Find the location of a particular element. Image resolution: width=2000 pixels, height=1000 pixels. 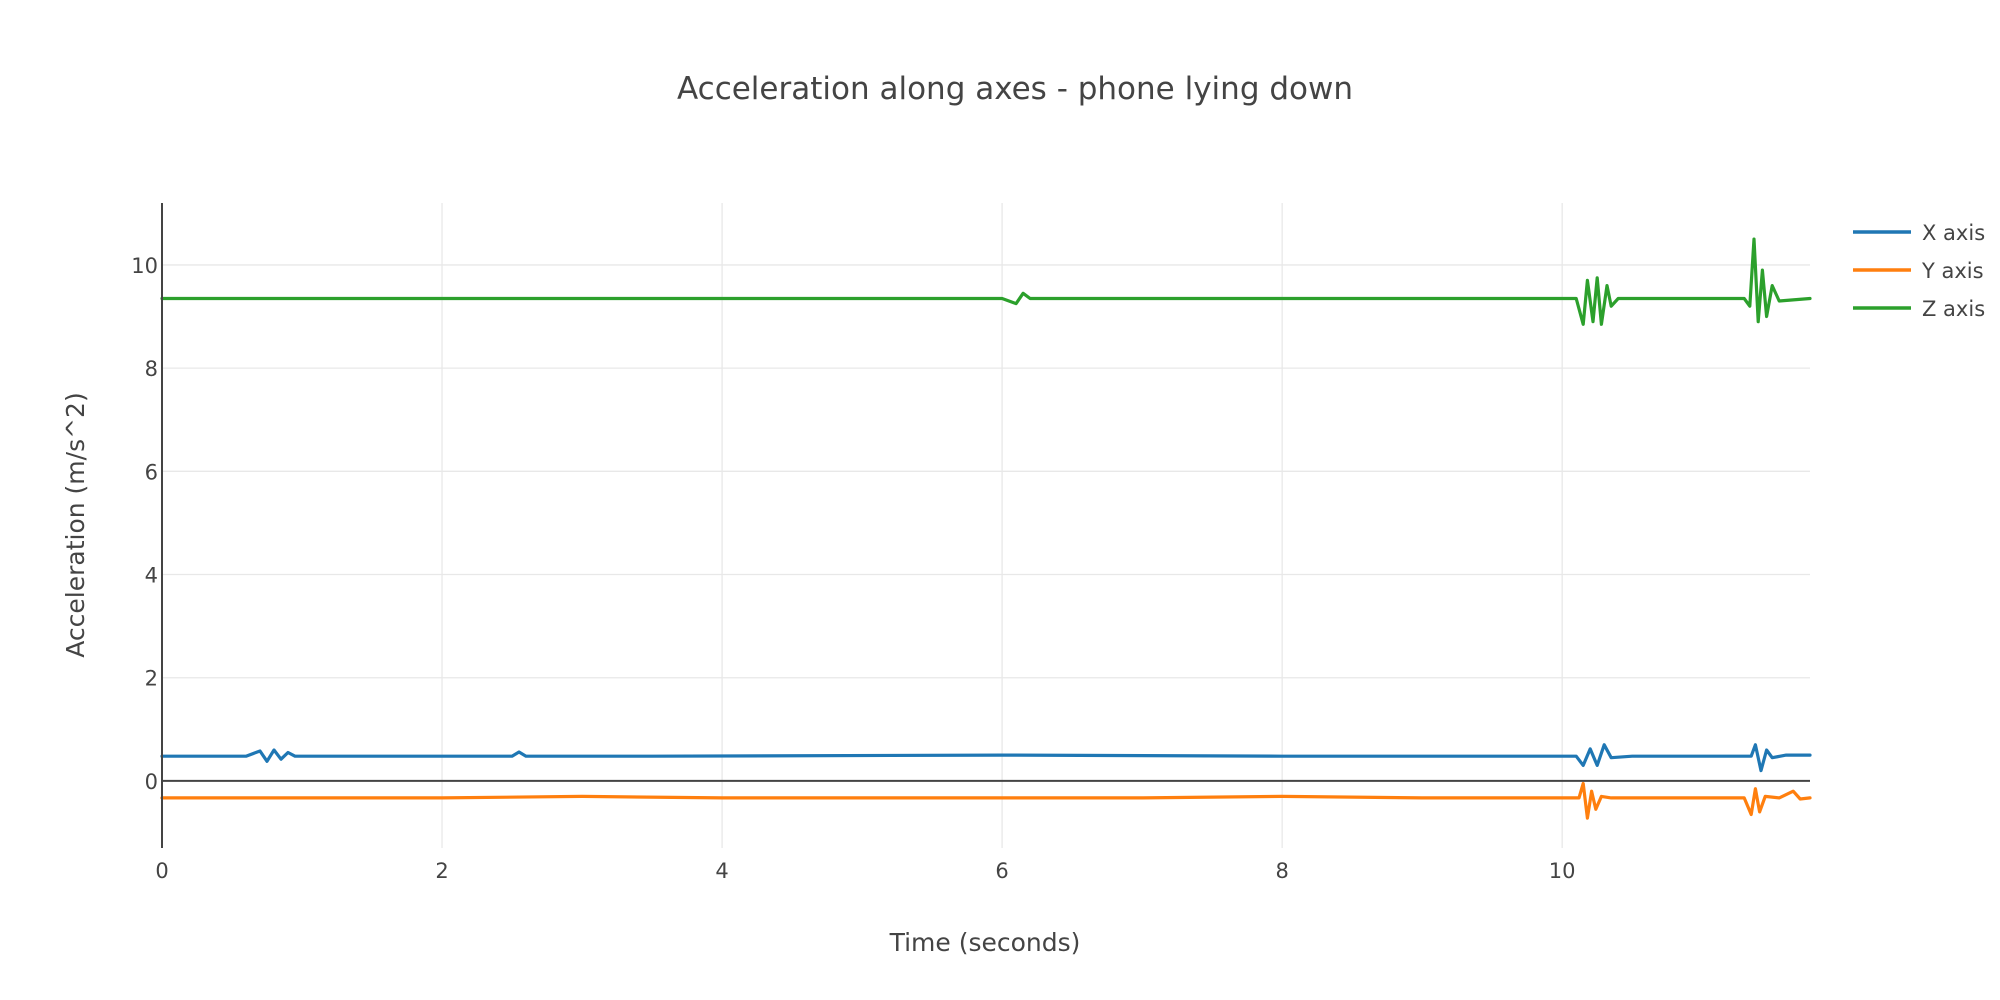

x-tick-label: 0 is located at coordinates (161, 871).